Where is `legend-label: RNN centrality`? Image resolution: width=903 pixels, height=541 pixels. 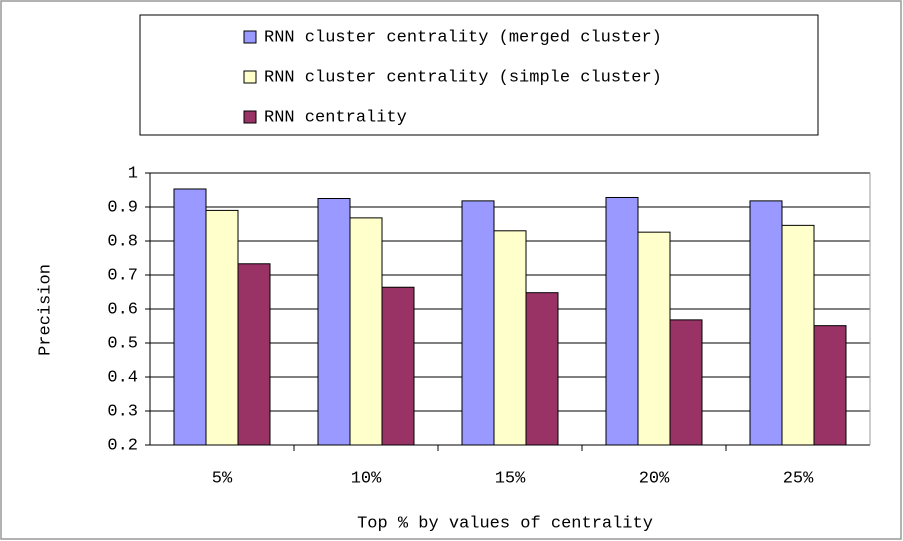
legend-label: RNN centrality is located at coordinates (335, 117).